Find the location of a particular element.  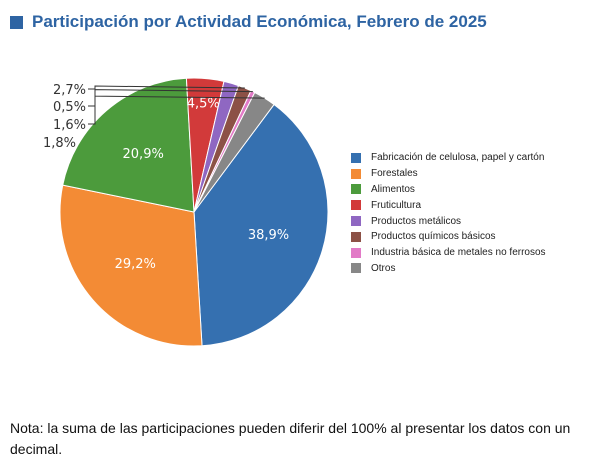

legend-item-productos-metalicos: Productos metálicos is located at coordinates (448, 221).